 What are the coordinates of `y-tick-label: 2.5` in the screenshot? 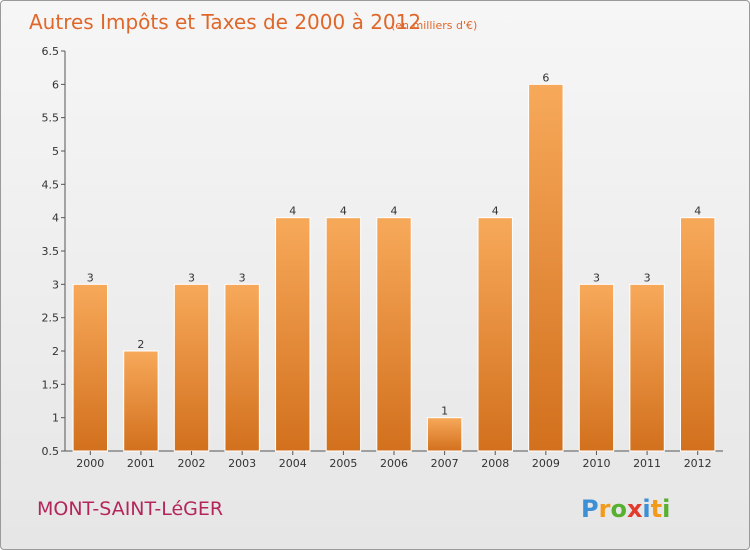 It's located at (51, 318).